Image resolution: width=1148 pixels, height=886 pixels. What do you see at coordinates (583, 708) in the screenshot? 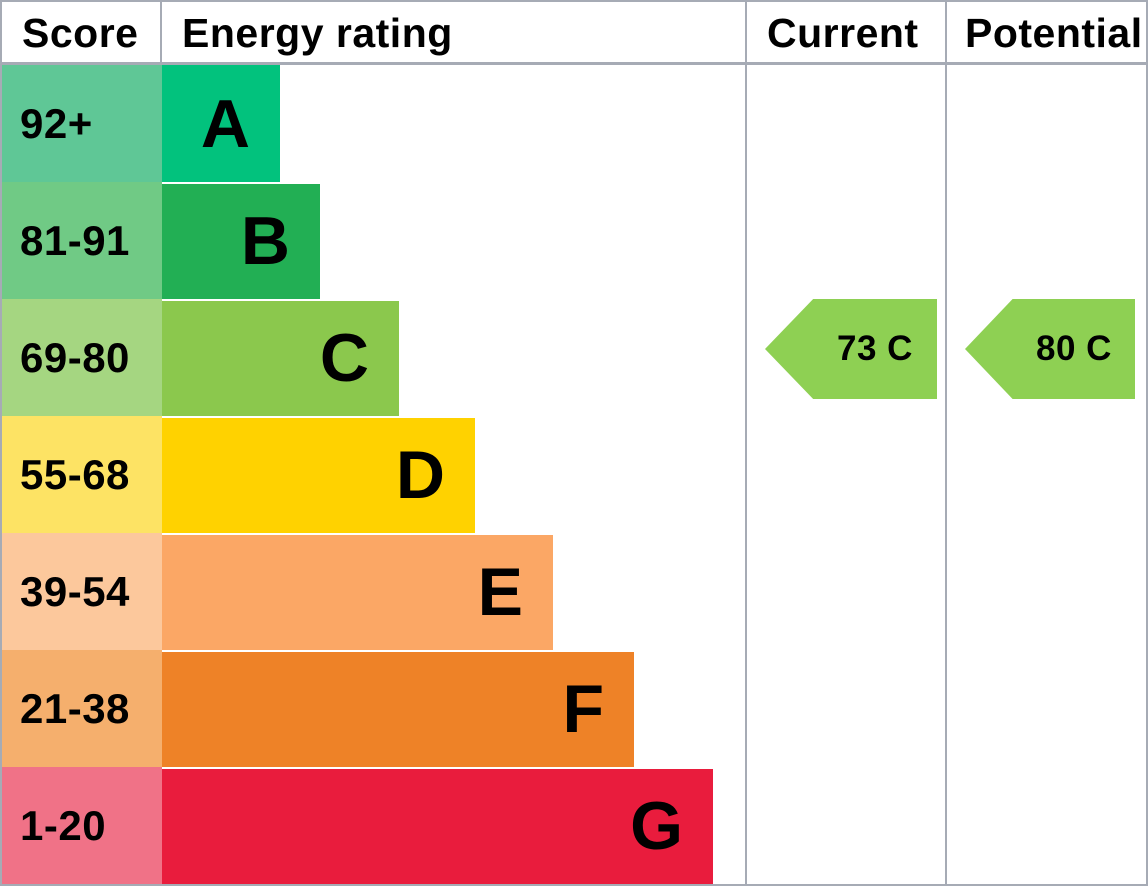
I see `rating-letter: F` at bounding box center [583, 708].